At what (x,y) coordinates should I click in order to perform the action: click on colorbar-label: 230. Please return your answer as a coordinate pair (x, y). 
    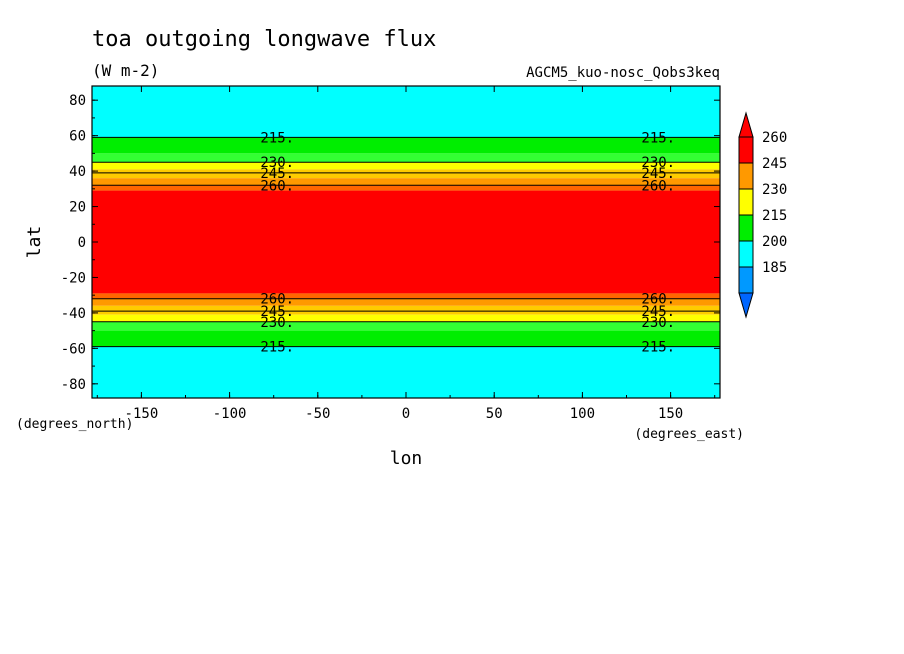
    Looking at the image, I should click on (774, 190).